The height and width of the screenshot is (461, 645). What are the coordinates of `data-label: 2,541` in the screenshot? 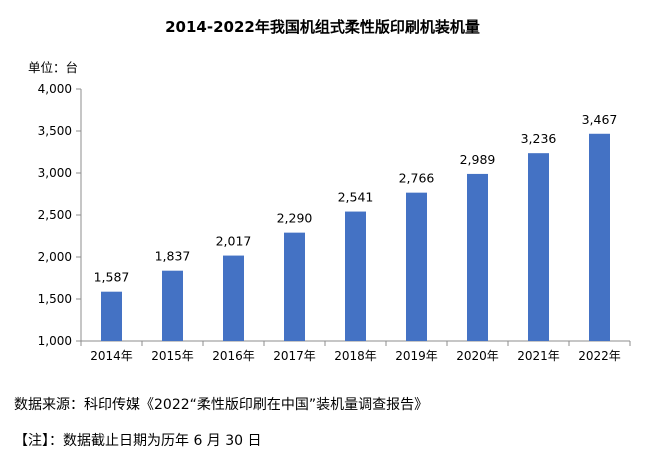 It's located at (356, 197).